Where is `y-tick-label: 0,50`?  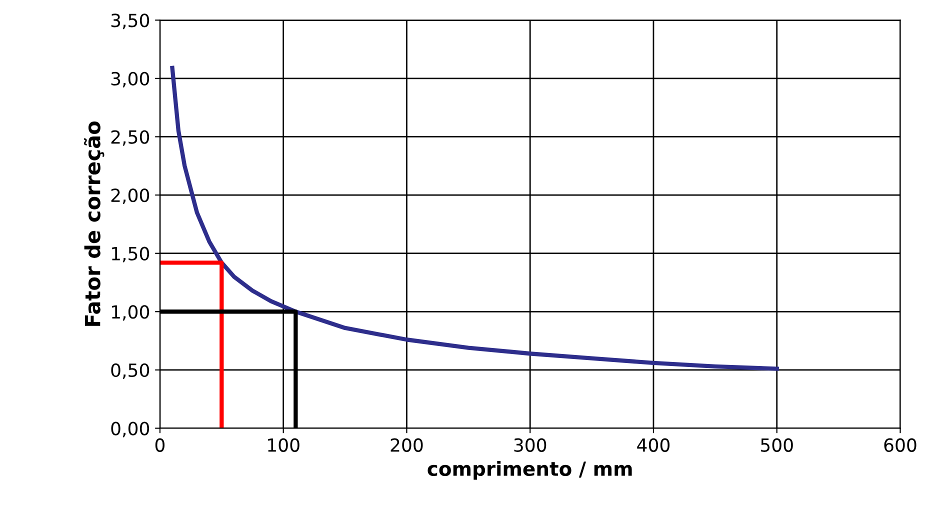 y-tick-label: 0,50 is located at coordinates (130, 371).